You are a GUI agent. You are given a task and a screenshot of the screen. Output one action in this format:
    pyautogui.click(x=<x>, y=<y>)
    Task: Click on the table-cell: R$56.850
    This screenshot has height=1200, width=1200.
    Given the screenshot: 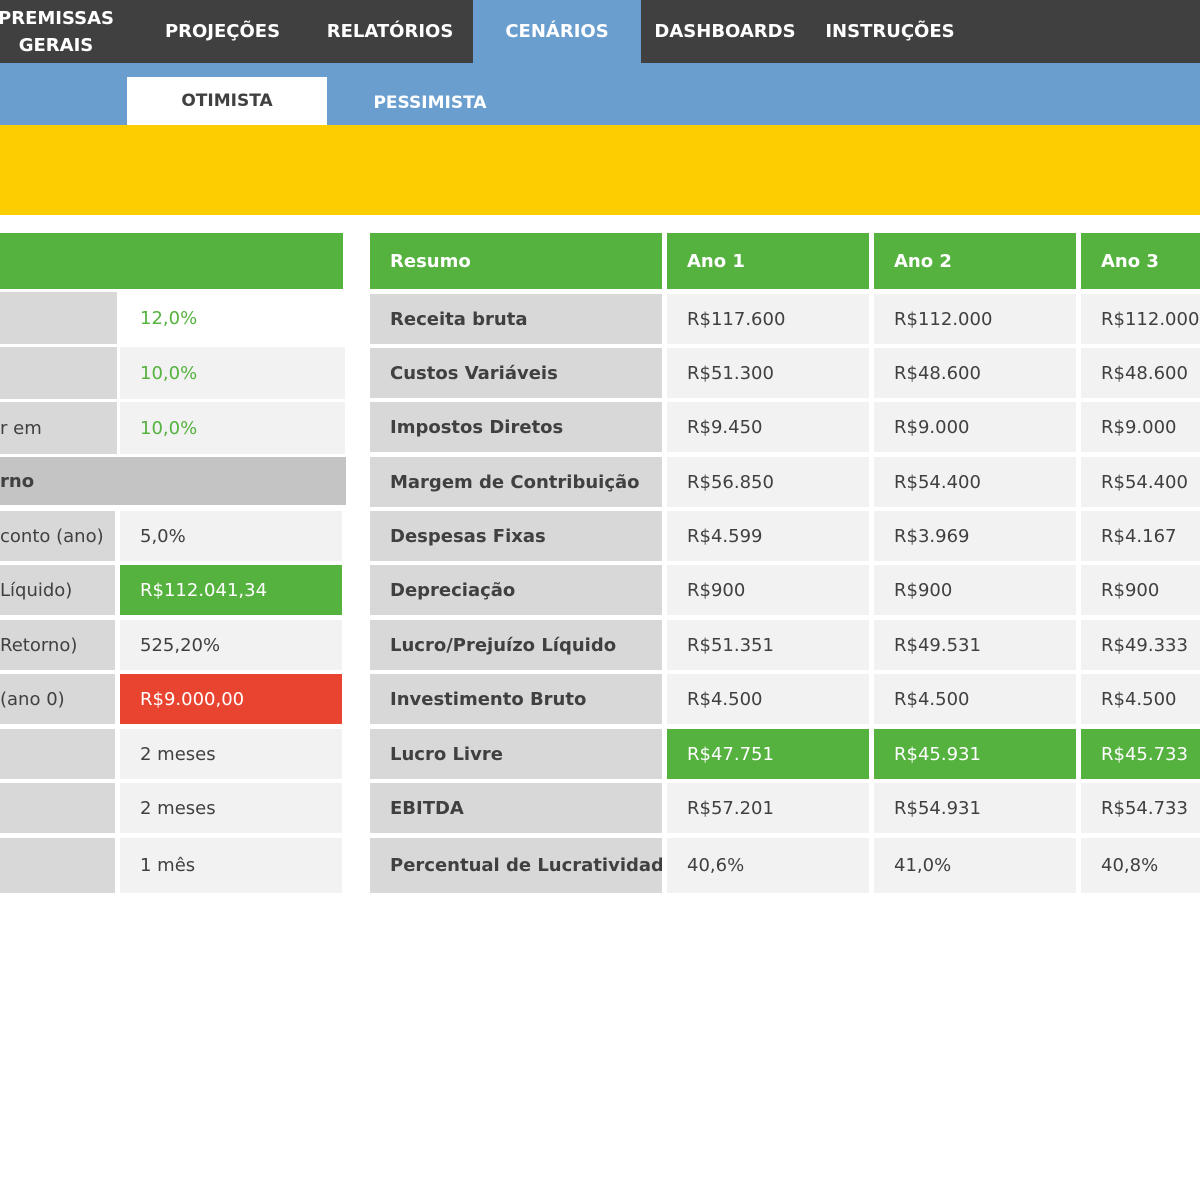 What is the action you would take?
    pyautogui.click(x=768, y=482)
    